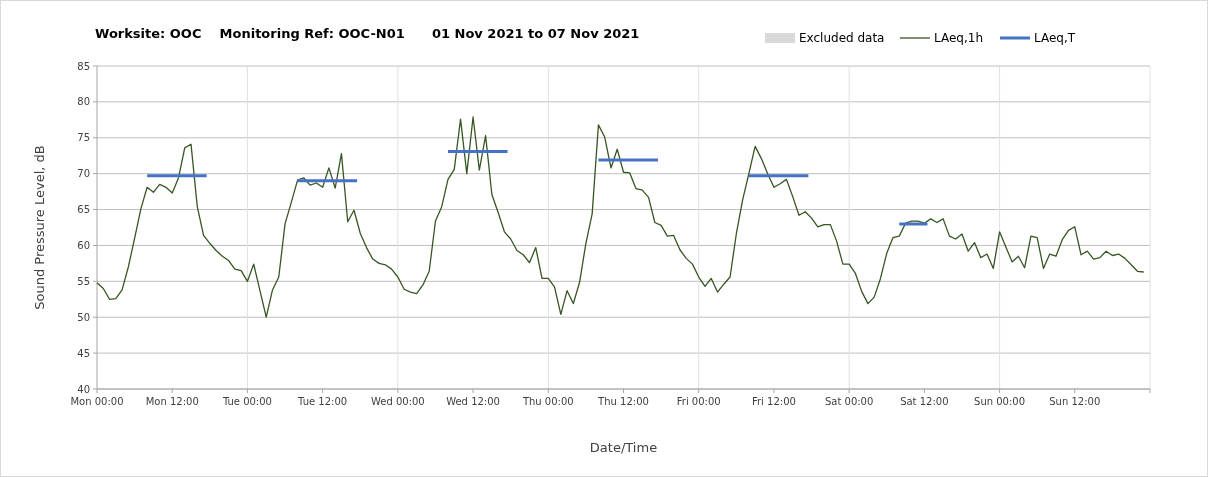 This screenshot has width=1208, height=477. I want to click on chart-title: Worksite: OOC Monitoring Ref: OOC-N01 01 Nov 2021 to 07 Nov 2021, so click(367, 33).